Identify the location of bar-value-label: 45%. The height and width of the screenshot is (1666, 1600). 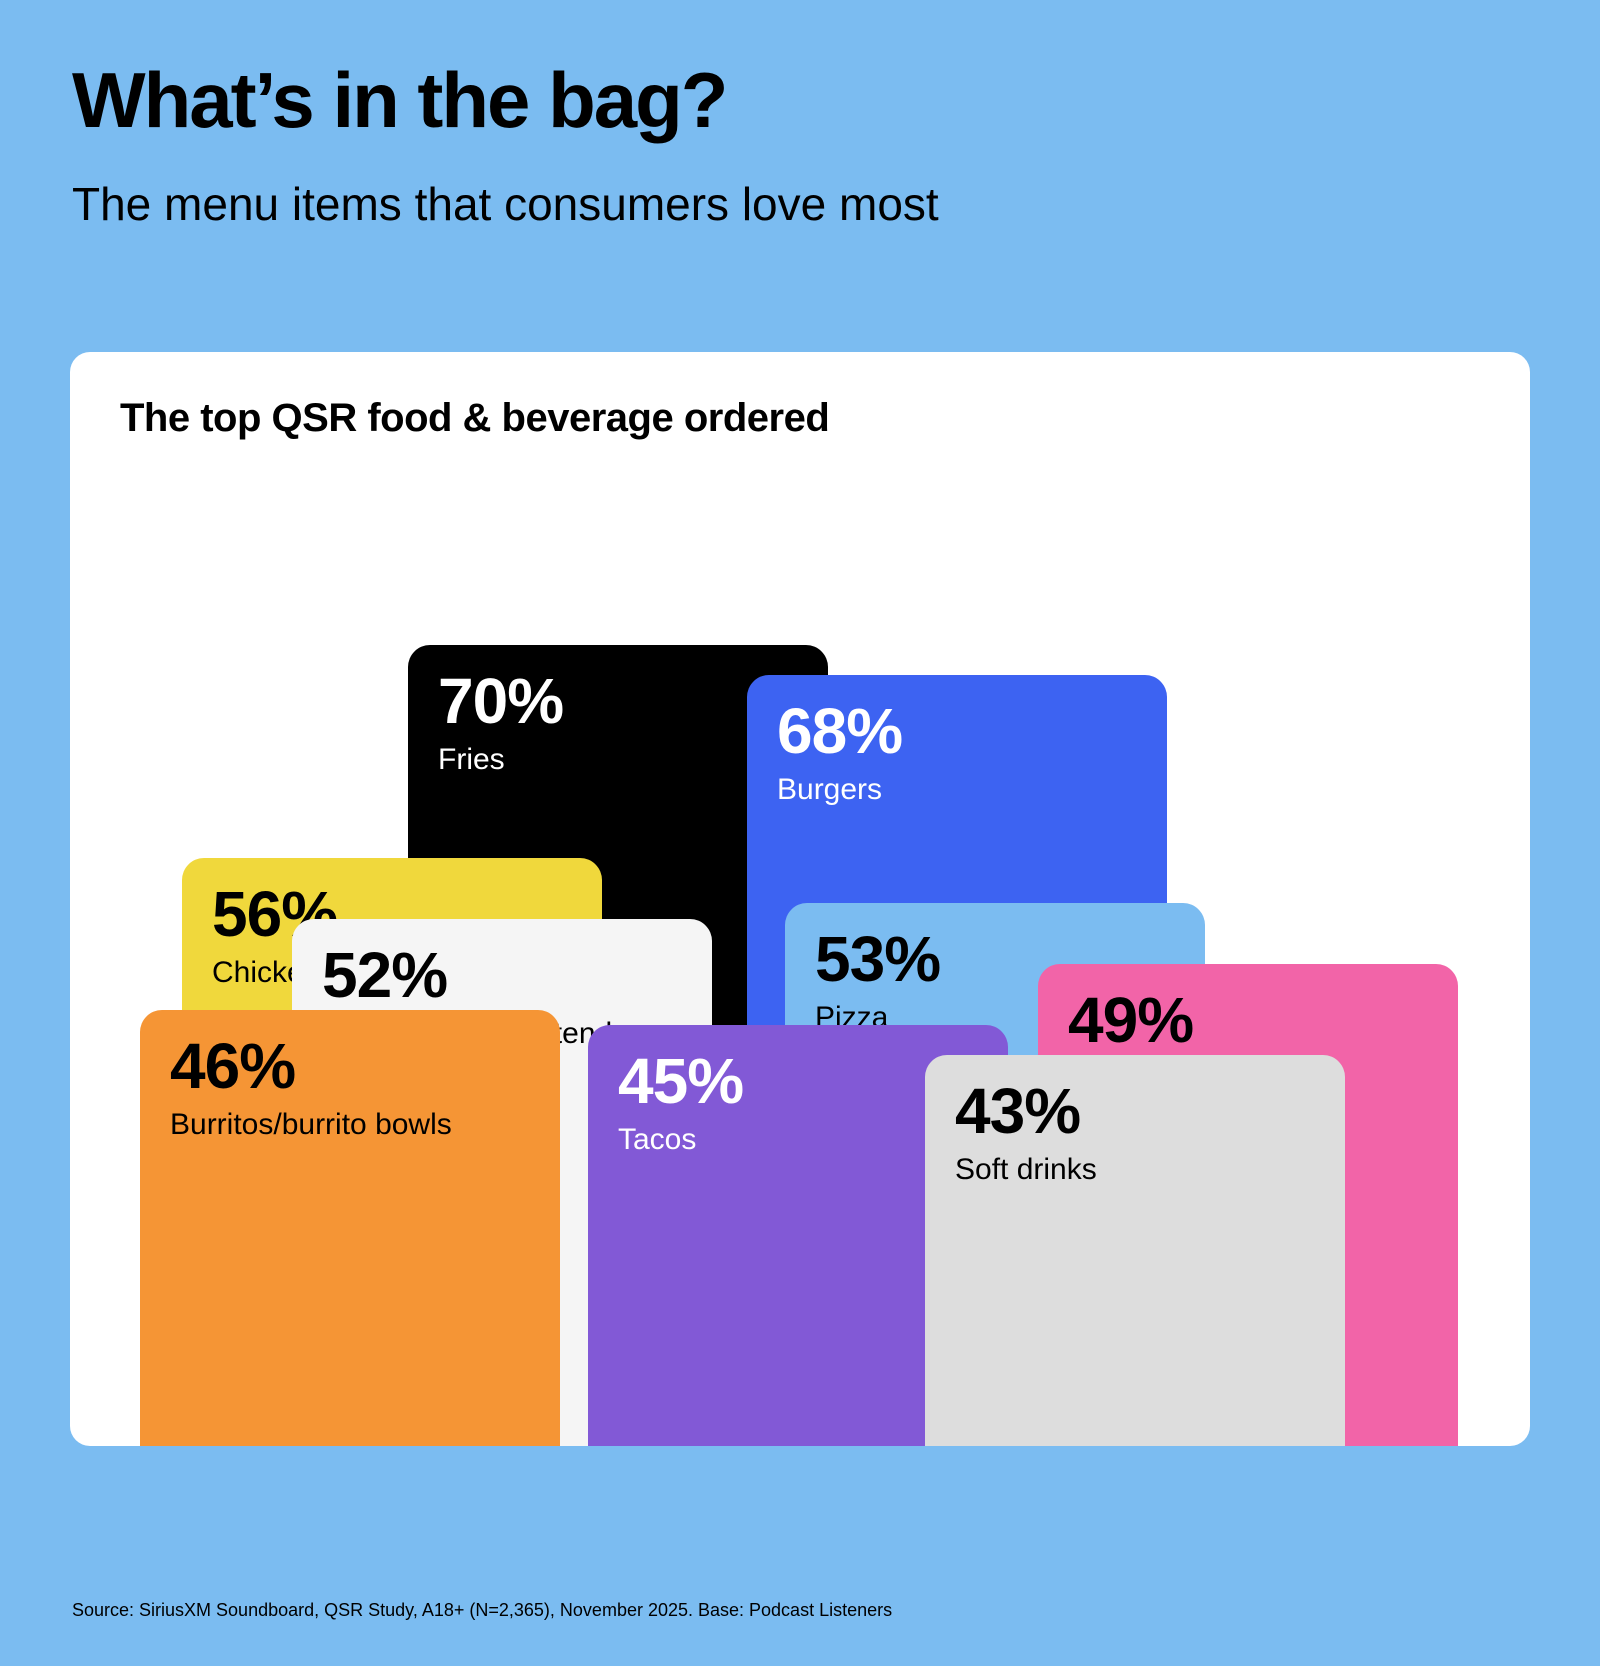
(681, 1081).